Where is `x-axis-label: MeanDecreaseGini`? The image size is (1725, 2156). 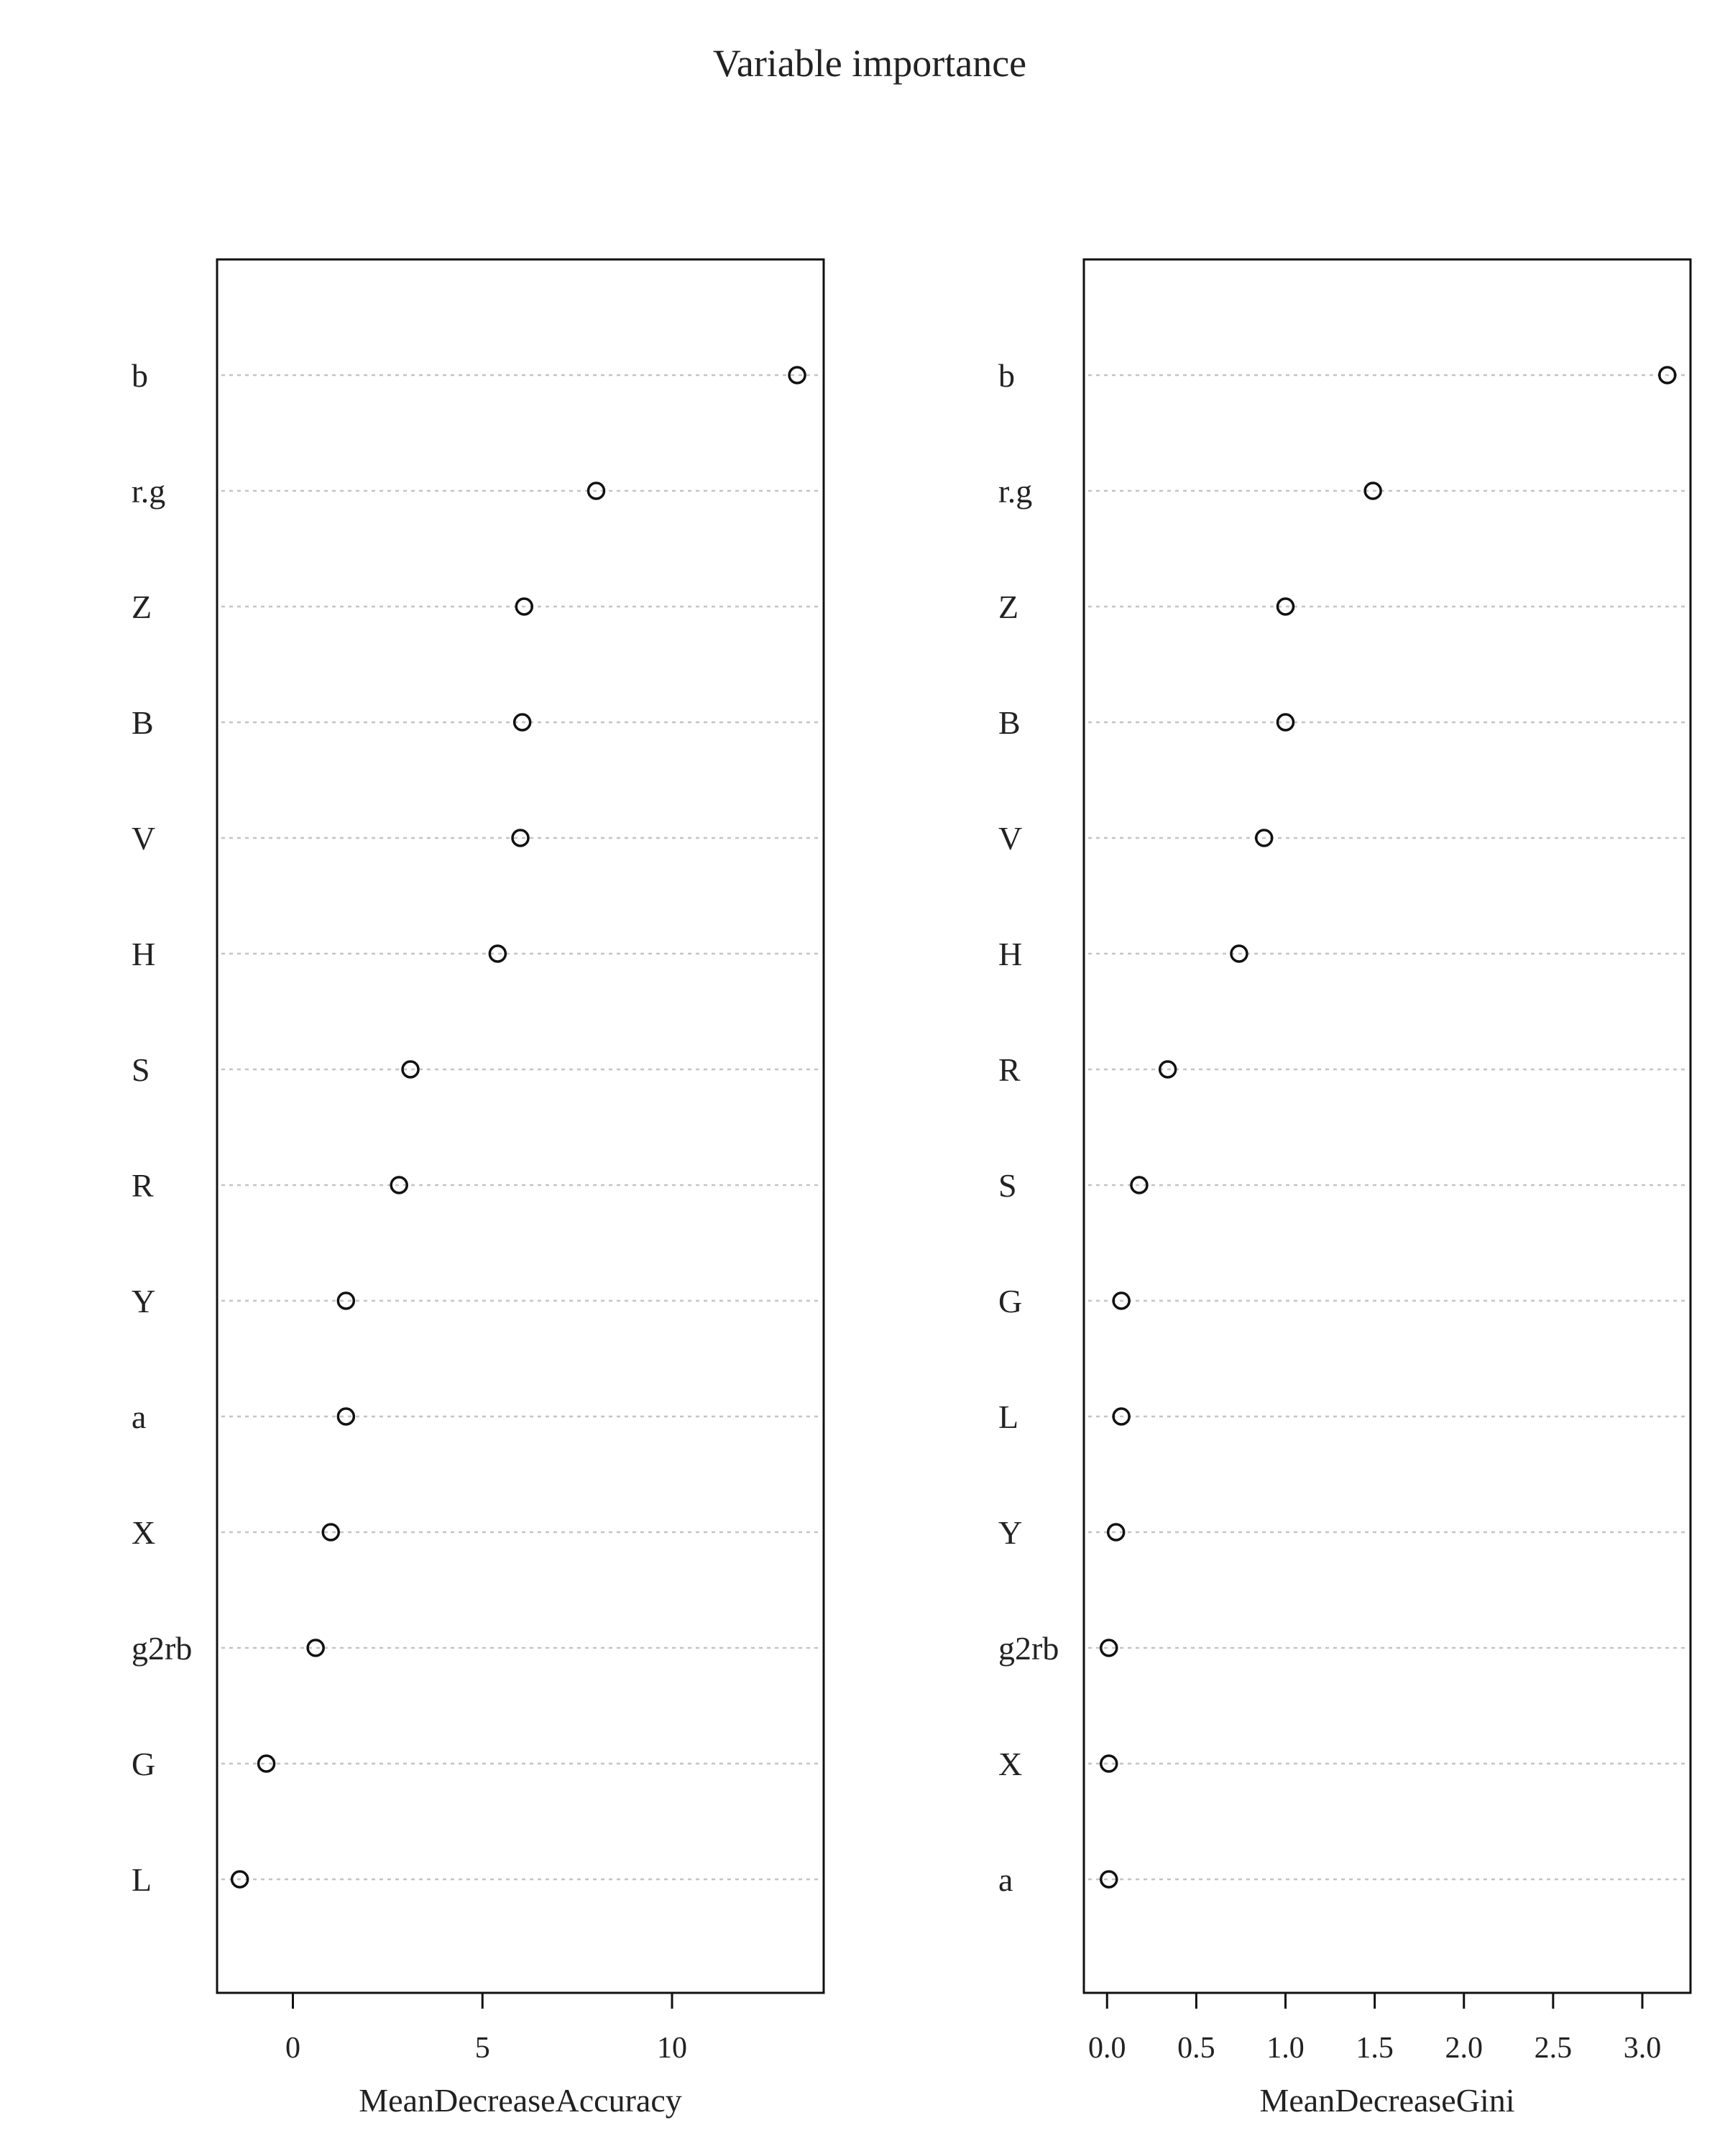 x-axis-label: MeanDecreaseGini is located at coordinates (1386, 2100).